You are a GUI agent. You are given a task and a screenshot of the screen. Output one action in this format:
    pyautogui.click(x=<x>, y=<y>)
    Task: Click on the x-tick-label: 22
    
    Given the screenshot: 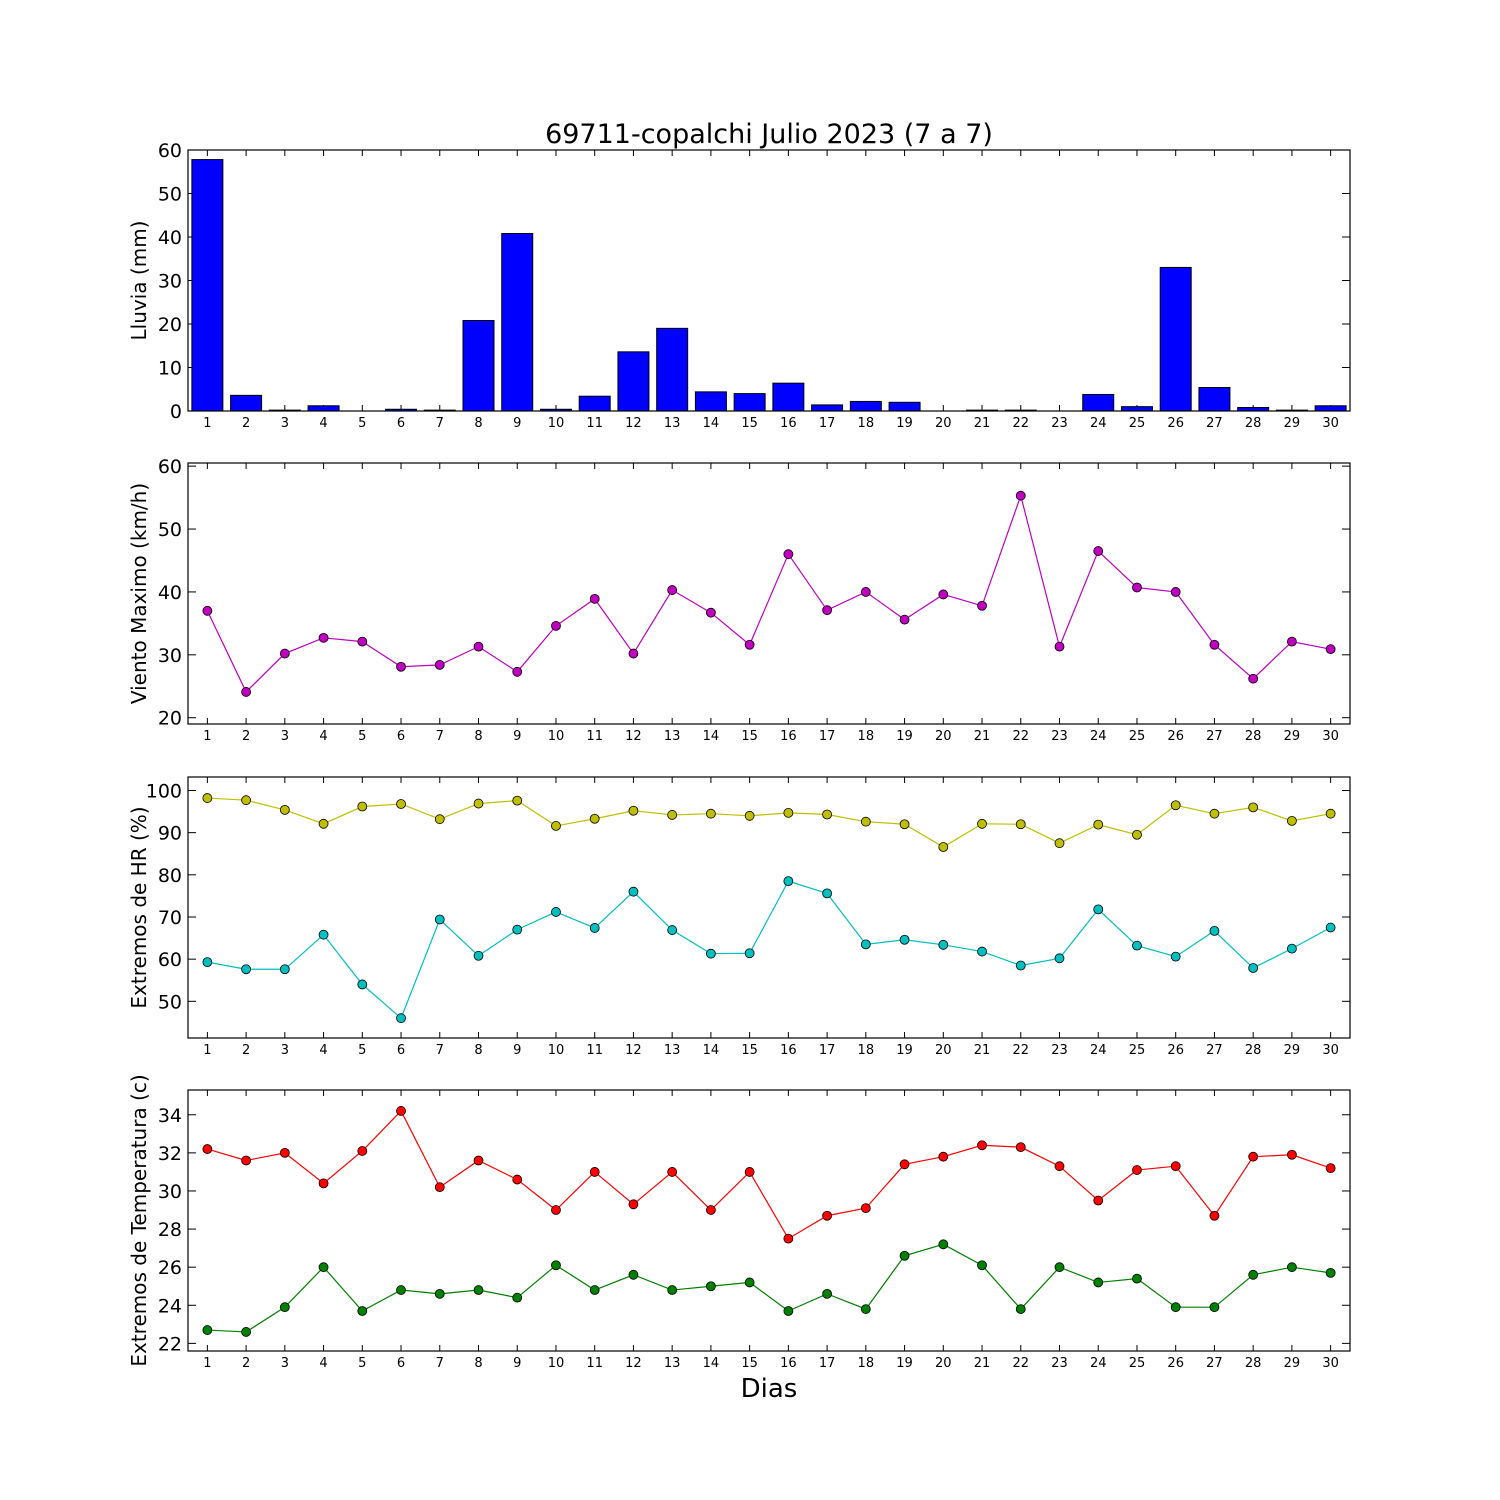 What is the action you would take?
    pyautogui.click(x=1020, y=736)
    